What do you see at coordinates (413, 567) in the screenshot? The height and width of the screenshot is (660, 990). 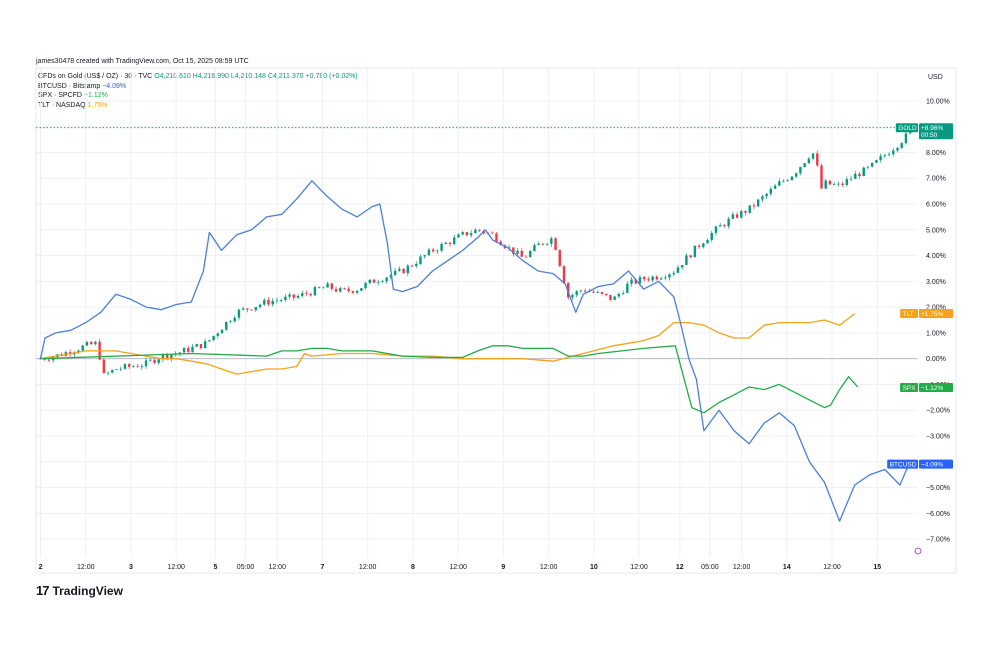 I see `x-tick-label: 8` at bounding box center [413, 567].